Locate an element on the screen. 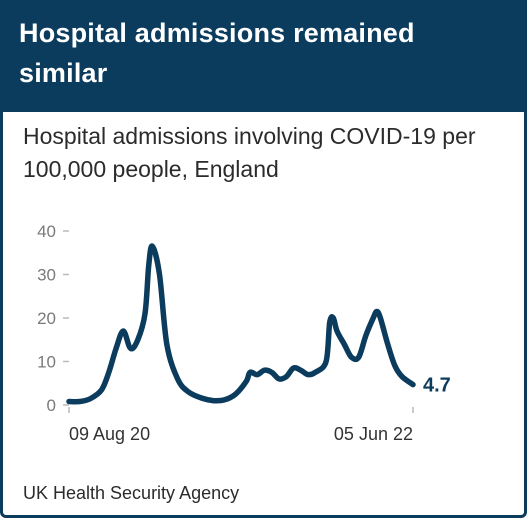  y-tick-label: 40 is located at coordinates (46, 231).